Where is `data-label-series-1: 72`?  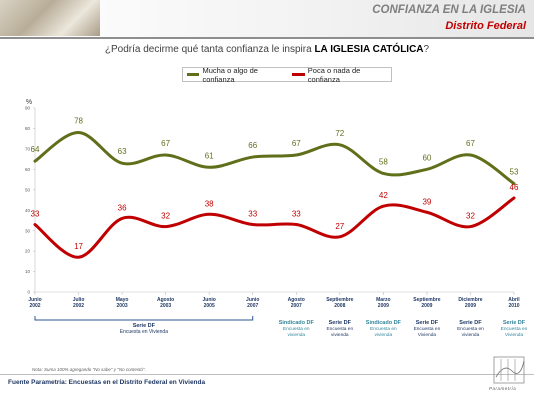 data-label-series-1: 72 is located at coordinates (339, 133).